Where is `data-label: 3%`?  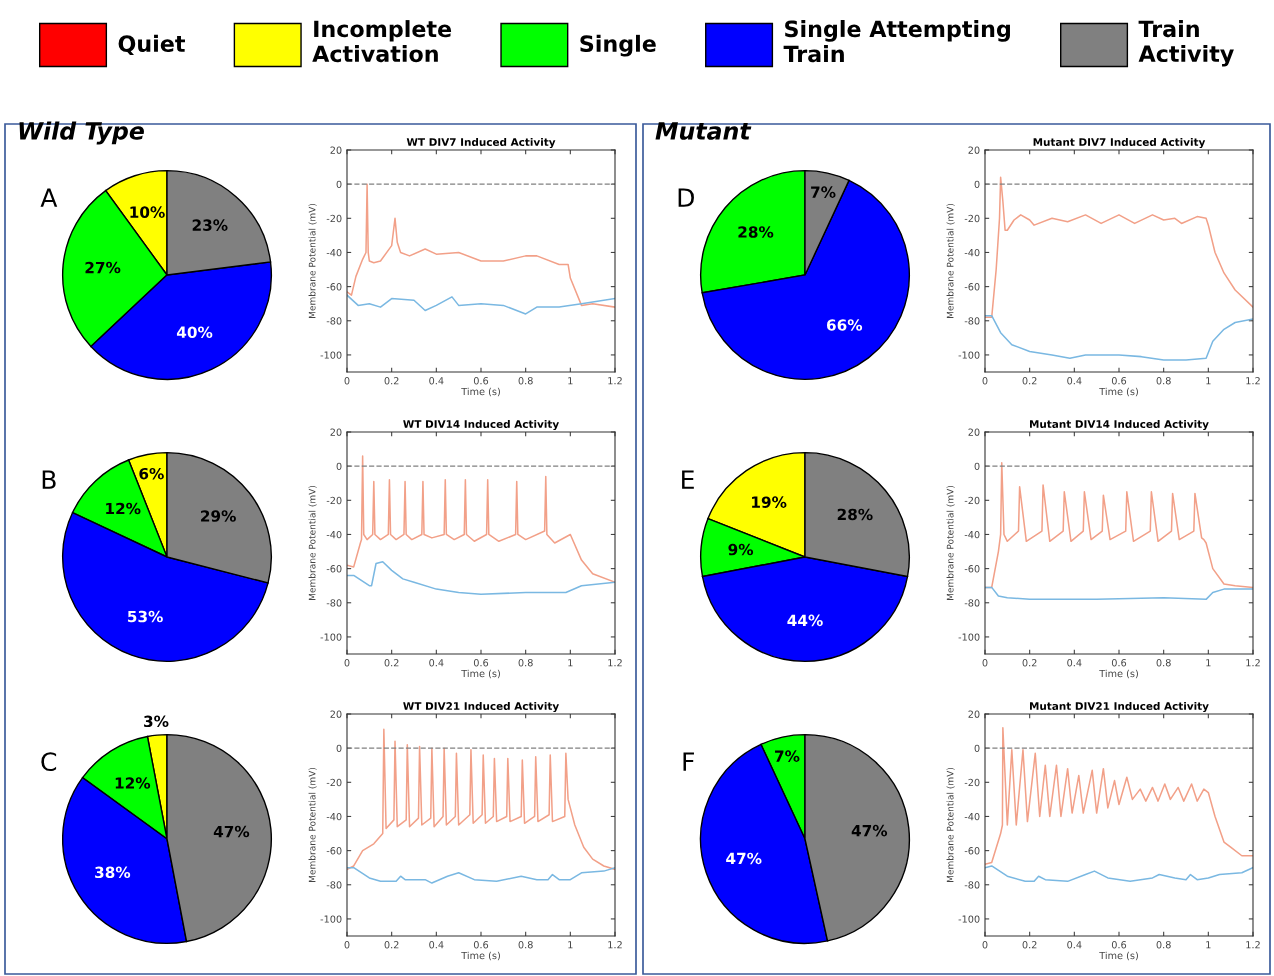
data-label: 3% is located at coordinates (156, 721).